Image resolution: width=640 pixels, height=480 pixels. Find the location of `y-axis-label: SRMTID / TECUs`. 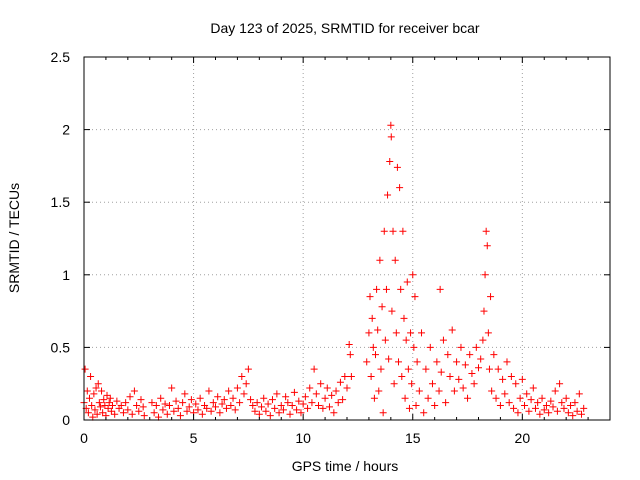

y-axis-label: SRMTID / TECUs is located at coordinates (14, 238).